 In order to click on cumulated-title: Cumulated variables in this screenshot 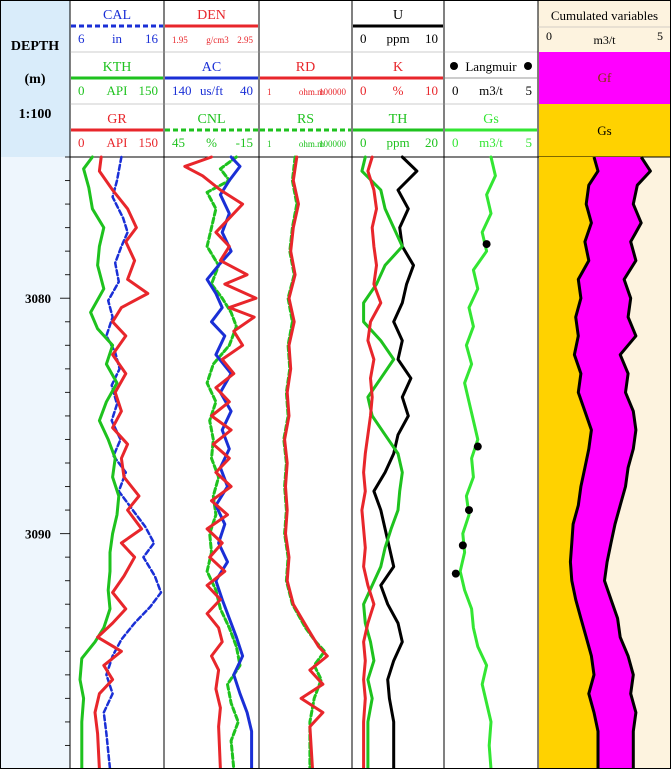, I will do `click(604, 15)`.